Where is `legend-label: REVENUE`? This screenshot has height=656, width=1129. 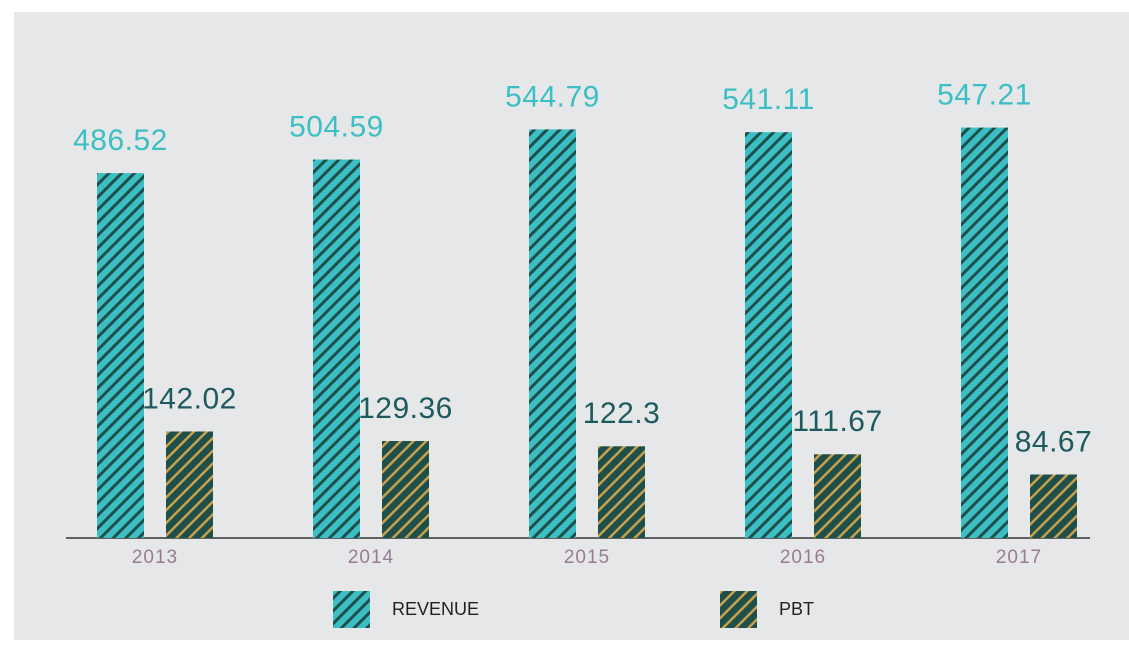 legend-label: REVENUE is located at coordinates (435, 609).